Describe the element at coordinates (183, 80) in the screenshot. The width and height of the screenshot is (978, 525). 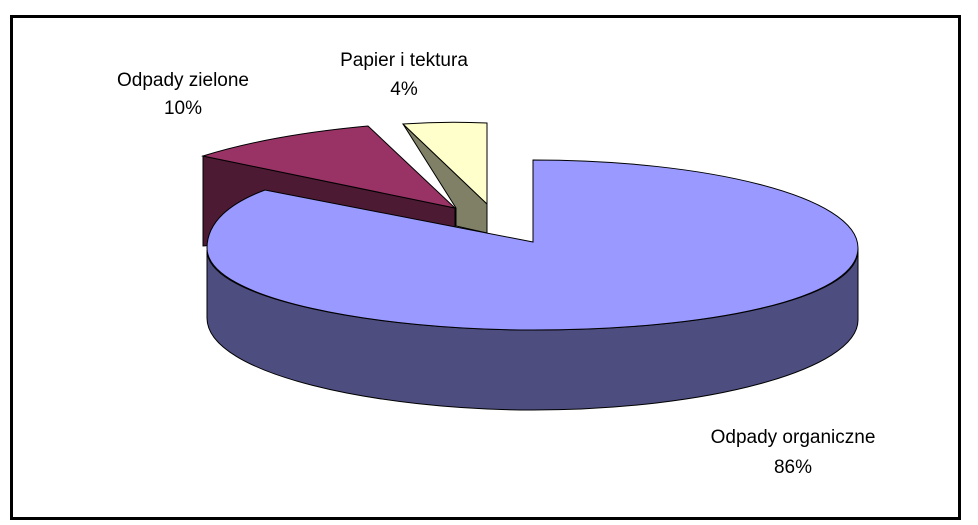
I see `label-name-odpady-zielone: Odpady zielone` at that location.